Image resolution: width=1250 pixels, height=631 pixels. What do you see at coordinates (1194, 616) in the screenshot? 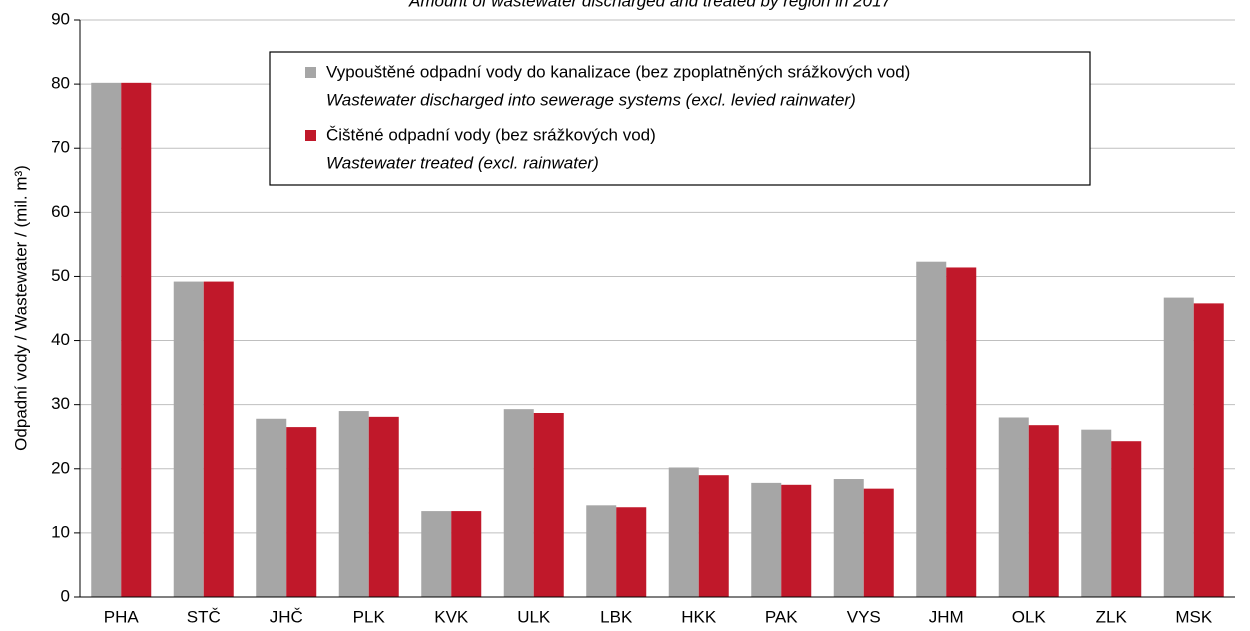
I see `x-tick-label: MSK` at bounding box center [1194, 616].